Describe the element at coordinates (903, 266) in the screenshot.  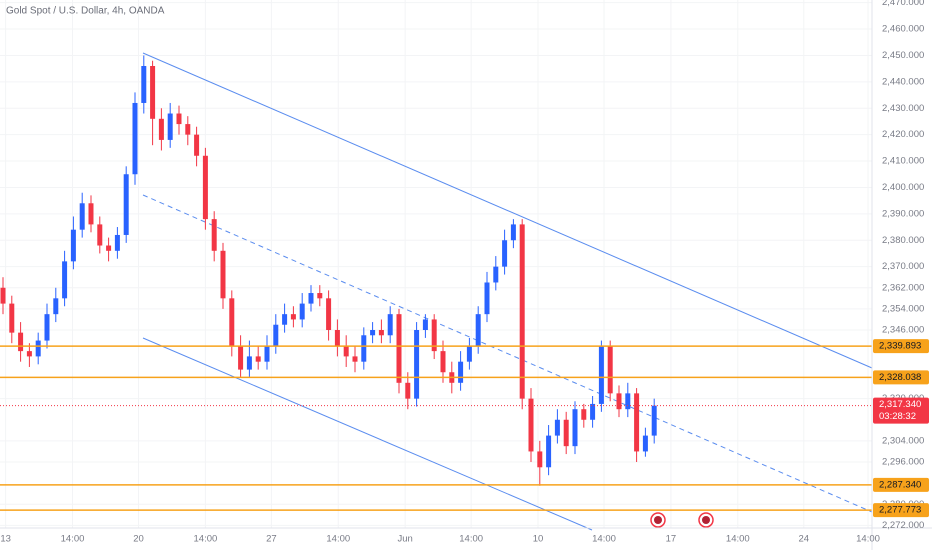
I see `y-tick-label: 2,370.000` at that location.